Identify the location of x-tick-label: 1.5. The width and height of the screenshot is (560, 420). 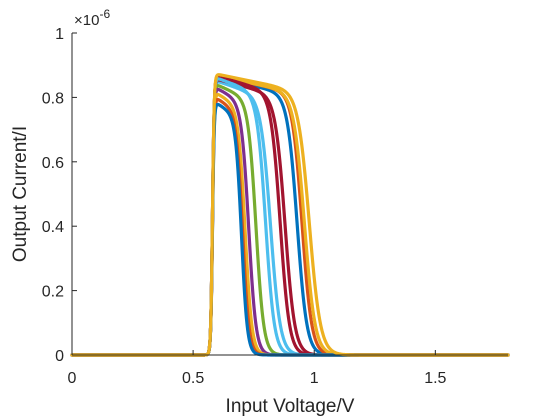
(435, 378).